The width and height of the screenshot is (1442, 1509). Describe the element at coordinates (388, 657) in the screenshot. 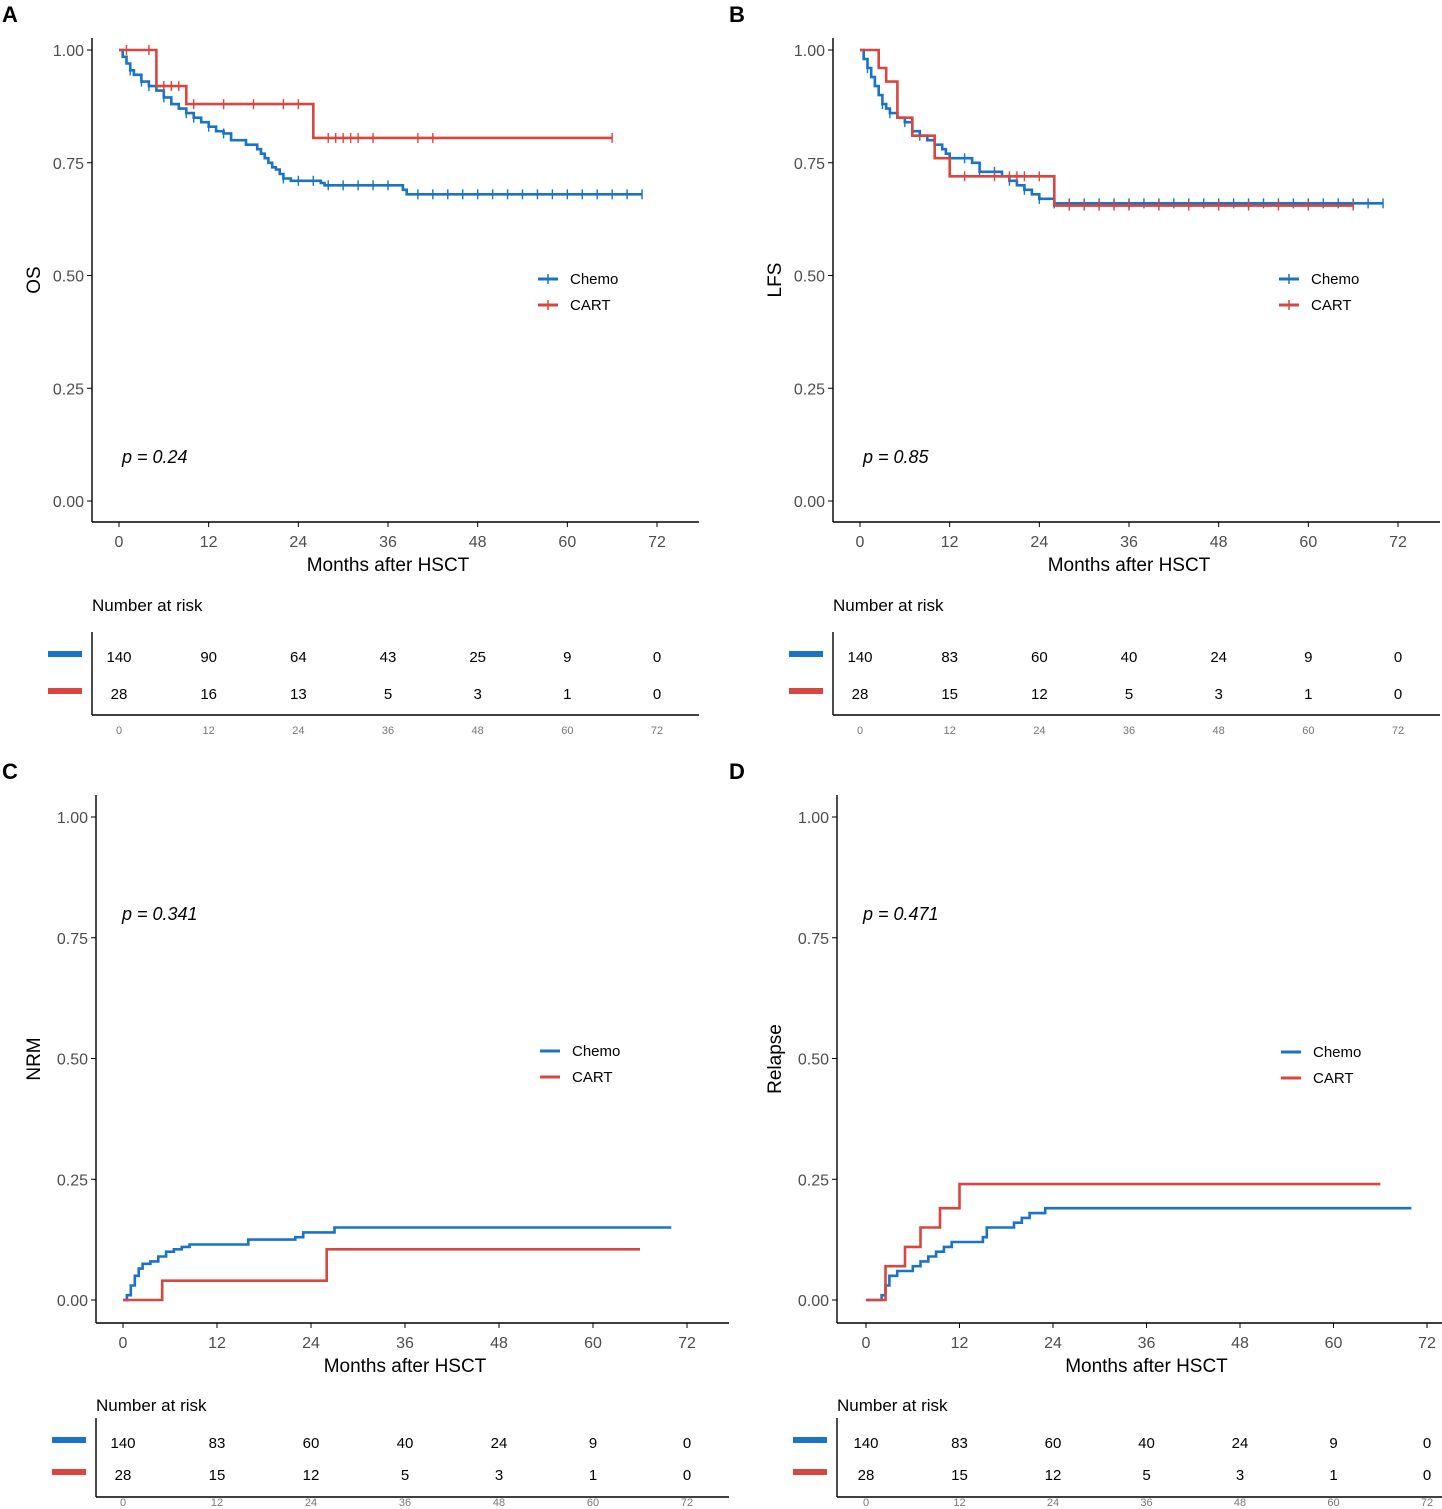

I see `risk-count: 43` at that location.